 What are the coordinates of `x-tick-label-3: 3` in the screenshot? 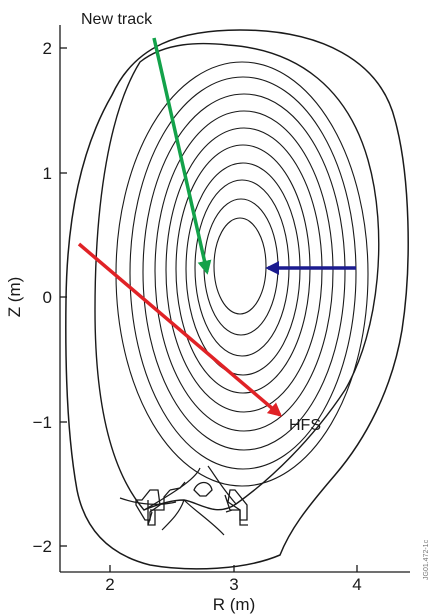 It's located at (233, 584).